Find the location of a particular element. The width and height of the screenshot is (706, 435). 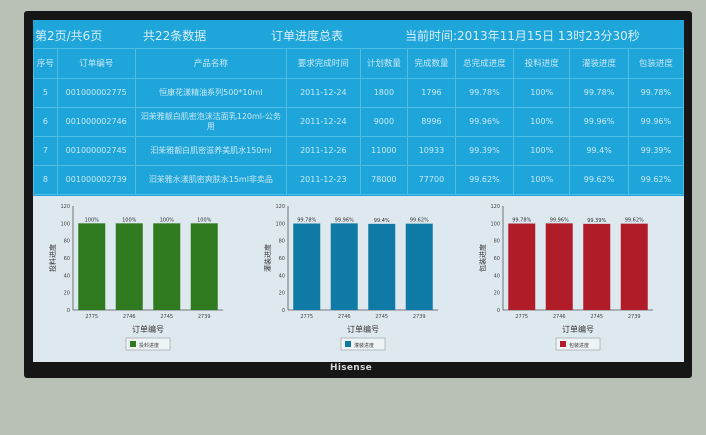

table-cell: 001000002739 is located at coordinates (96, 180).